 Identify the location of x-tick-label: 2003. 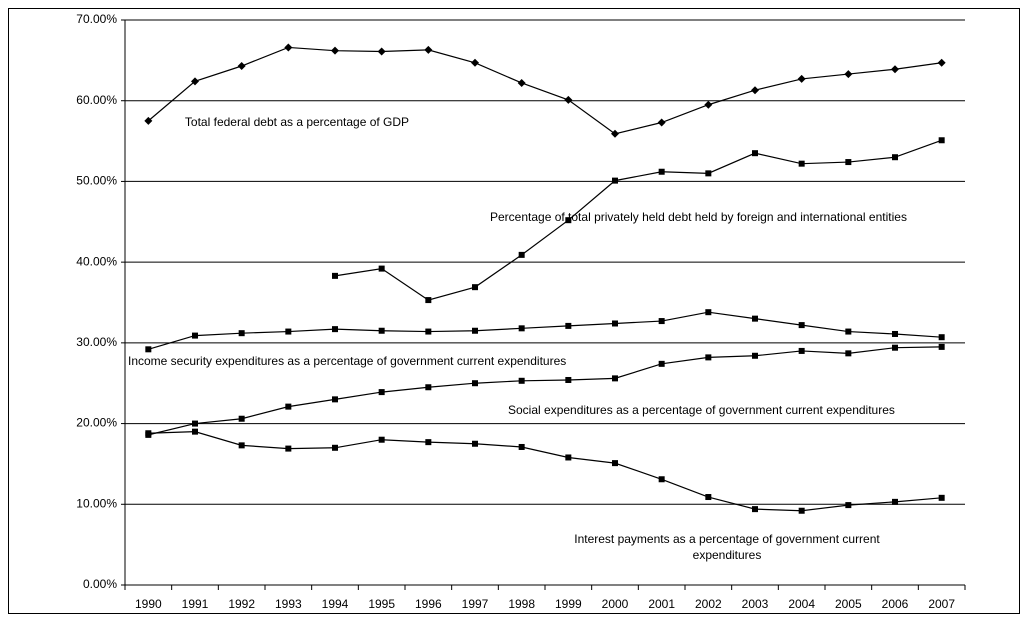
(755, 604).